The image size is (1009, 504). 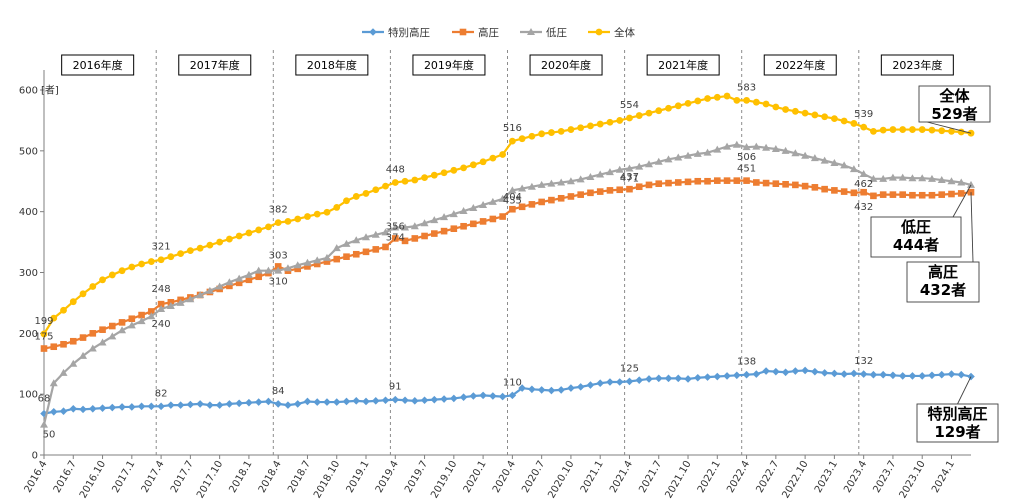 What do you see at coordinates (543, 32) in the screenshot?
I see `legend-item: 低圧` at bounding box center [543, 32].